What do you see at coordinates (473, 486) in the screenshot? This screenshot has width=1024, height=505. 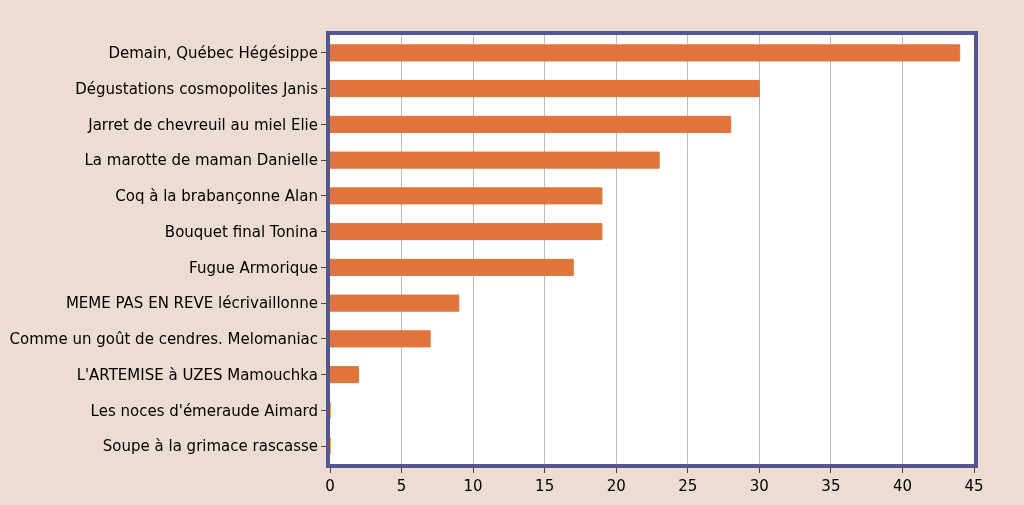 I see `x-tick-label: 10` at bounding box center [473, 486].